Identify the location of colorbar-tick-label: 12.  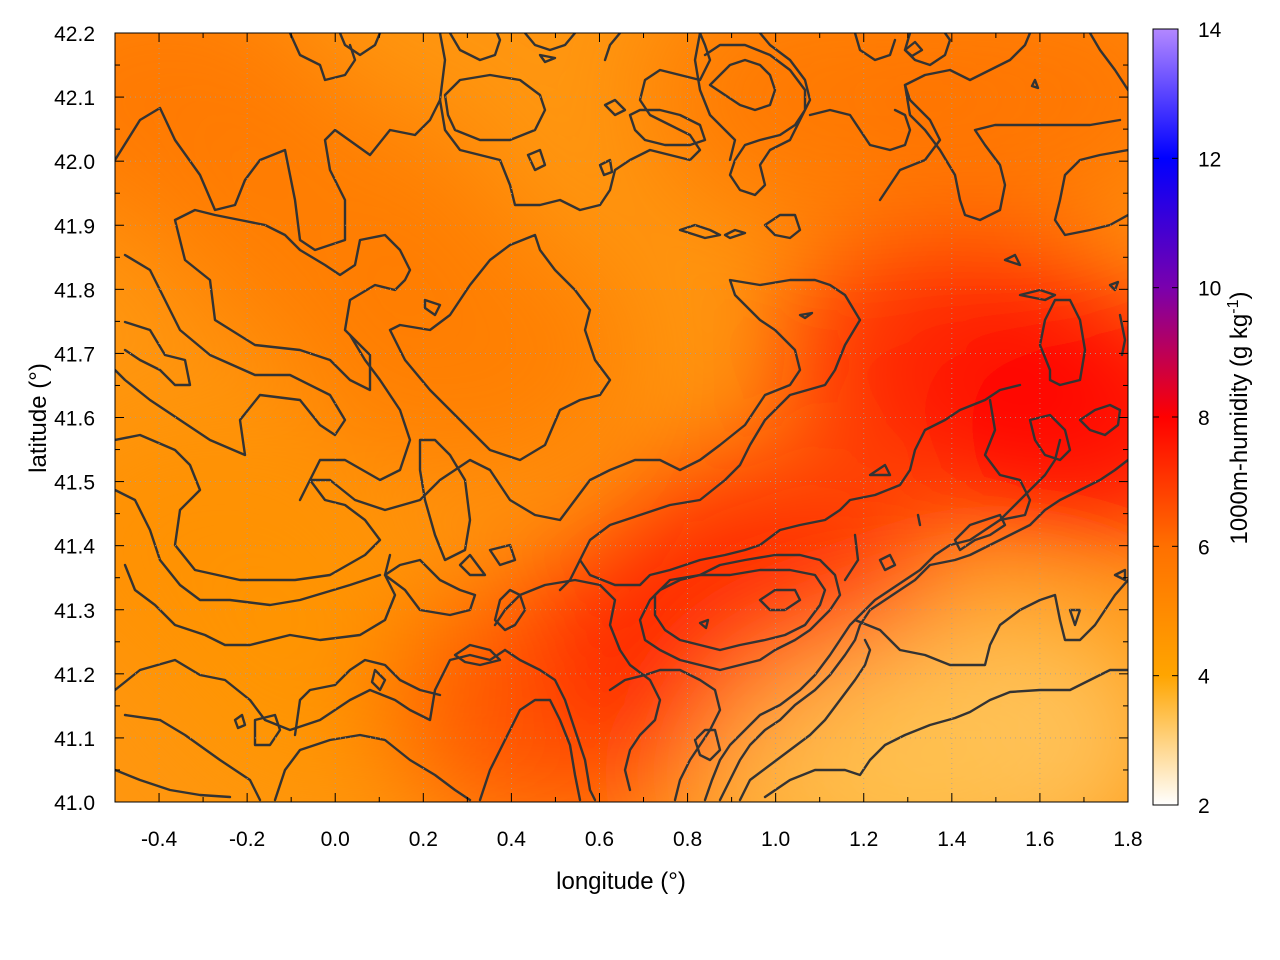
(1209, 159).